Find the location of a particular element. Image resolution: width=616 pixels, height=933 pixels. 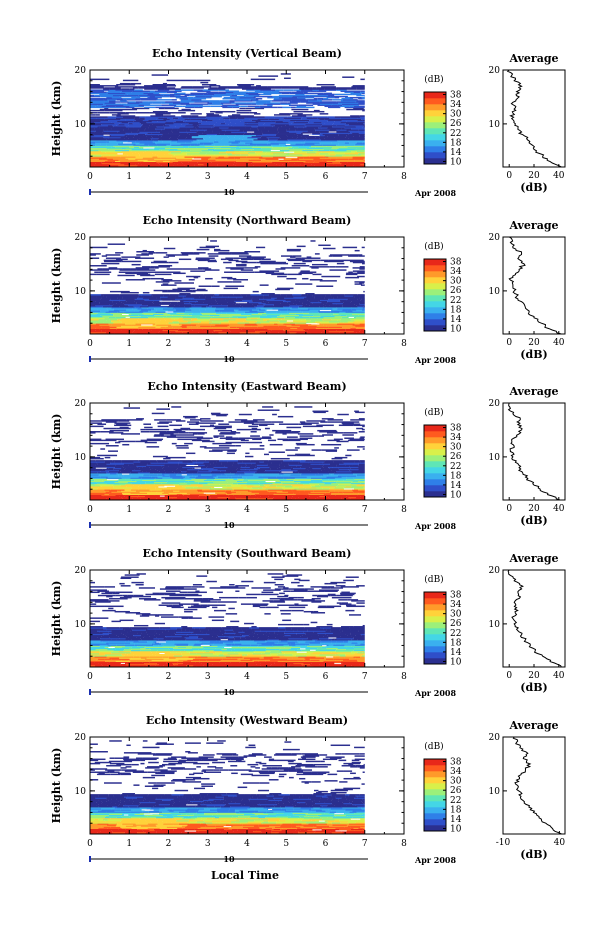

colorbar-unit: (dB) is located at coordinates (433, 79).